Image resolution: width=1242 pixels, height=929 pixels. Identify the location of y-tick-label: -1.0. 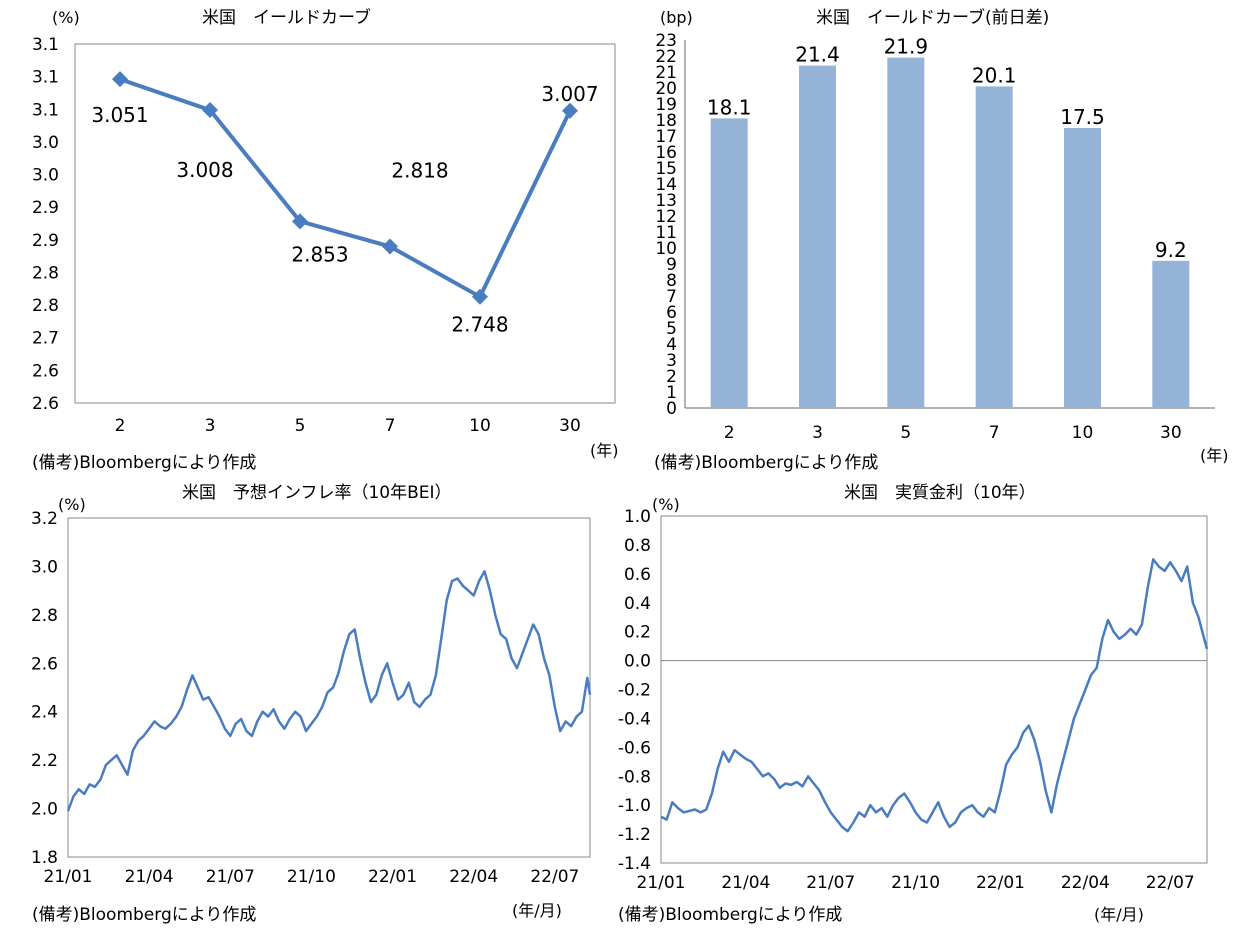
(634, 806).